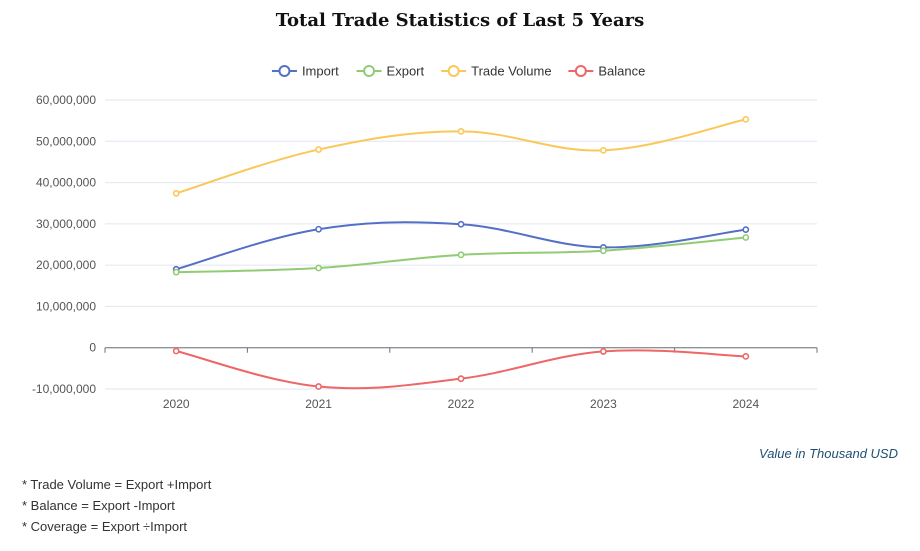 The image size is (920, 551). What do you see at coordinates (92, 348) in the screenshot?
I see `y-tick-label: 0` at bounding box center [92, 348].